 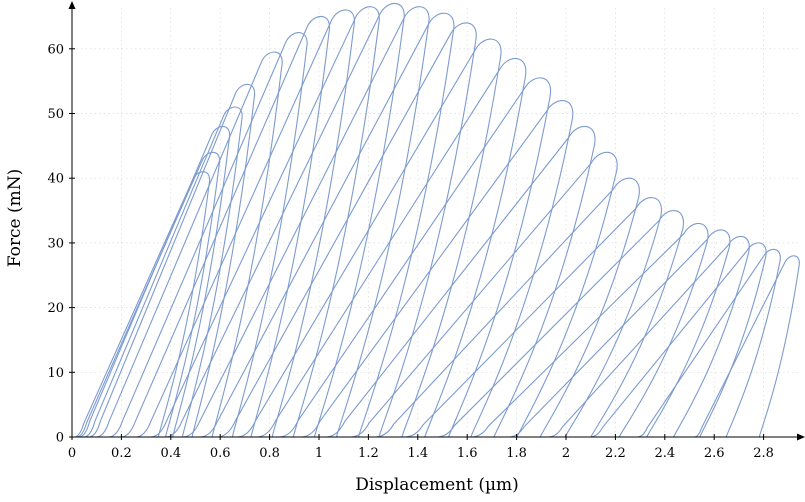 What do you see at coordinates (417, 453) in the screenshot?
I see `x-tick-label: 1.4` at bounding box center [417, 453].